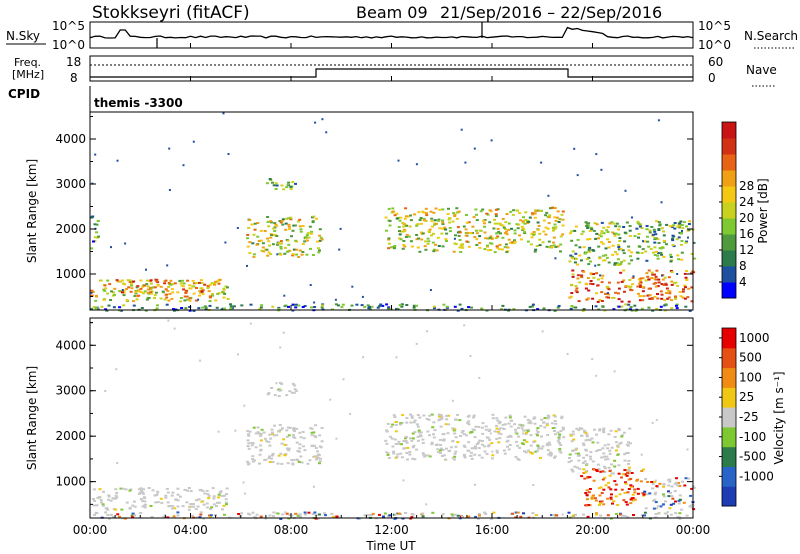  Describe the element at coordinates (32, 211) in the screenshot. I see `power-y-label: Slant Range [km]` at that location.